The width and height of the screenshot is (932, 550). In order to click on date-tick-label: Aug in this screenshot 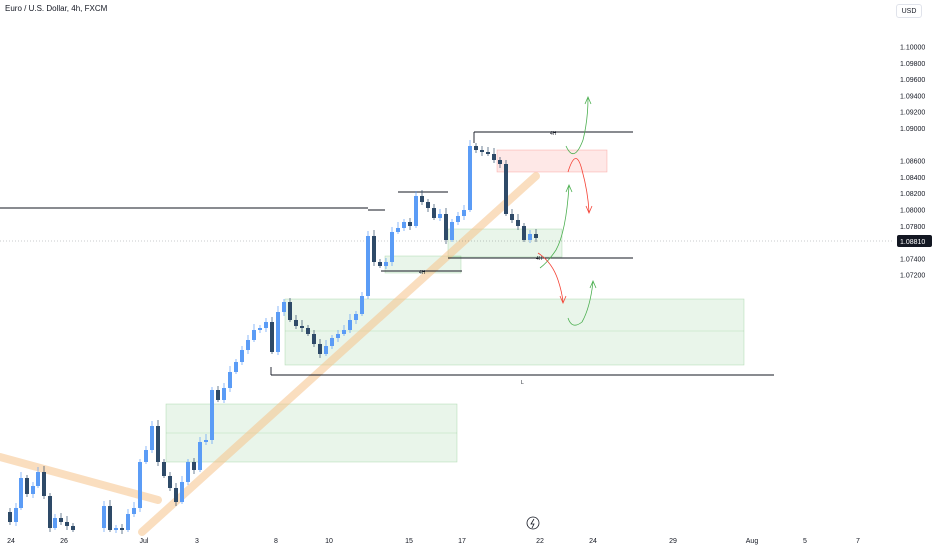, I will do `click(752, 541)`.